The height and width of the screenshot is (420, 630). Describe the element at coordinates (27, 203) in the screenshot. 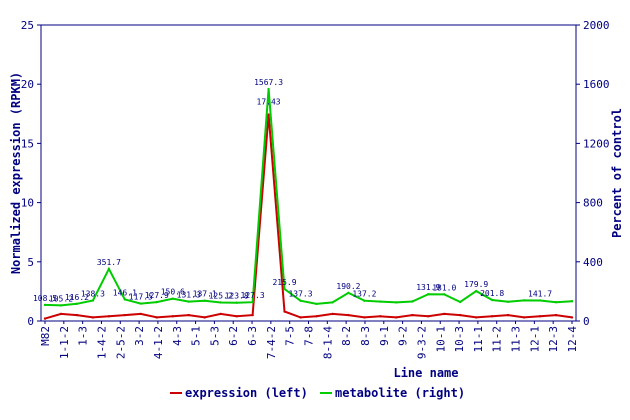

I see `left-tick-label: 10` at that location.